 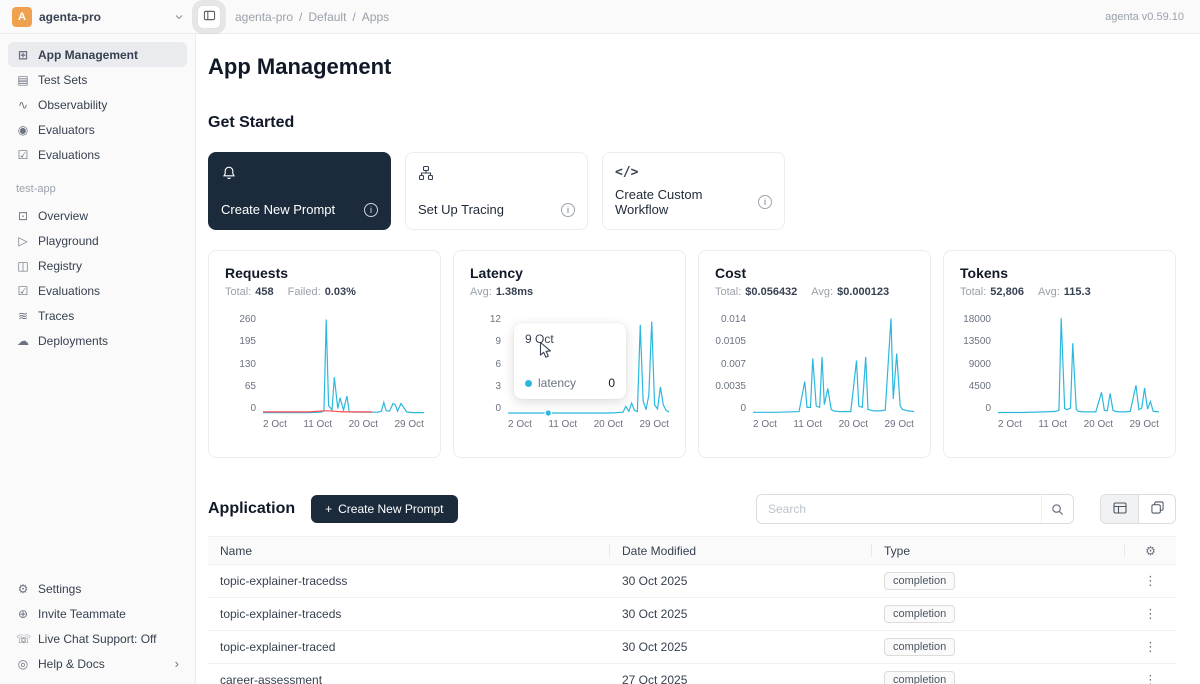 I want to click on workspace-avatar: A, so click(x=22, y=16).